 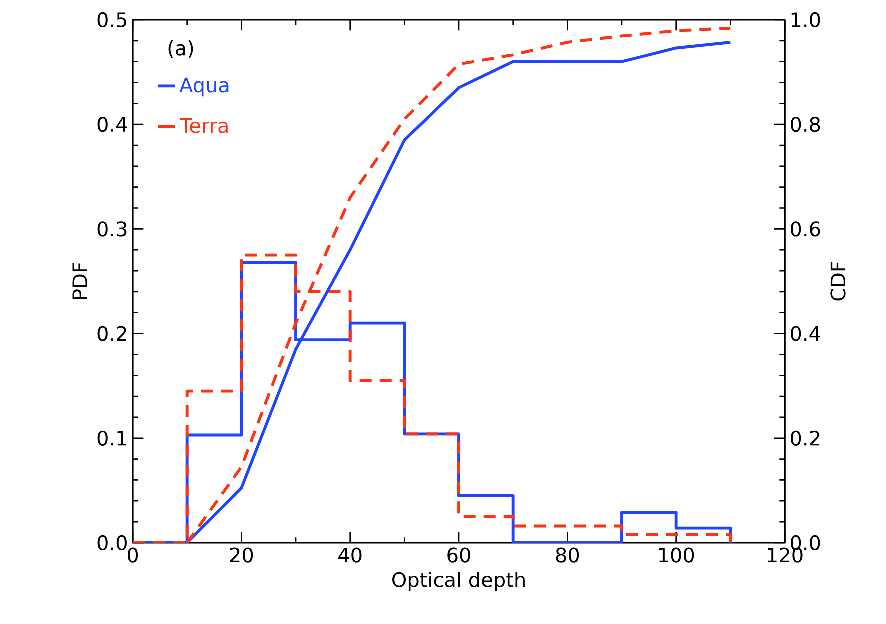 What do you see at coordinates (350, 555) in the screenshot?
I see `x-tick-label: 40` at bounding box center [350, 555].